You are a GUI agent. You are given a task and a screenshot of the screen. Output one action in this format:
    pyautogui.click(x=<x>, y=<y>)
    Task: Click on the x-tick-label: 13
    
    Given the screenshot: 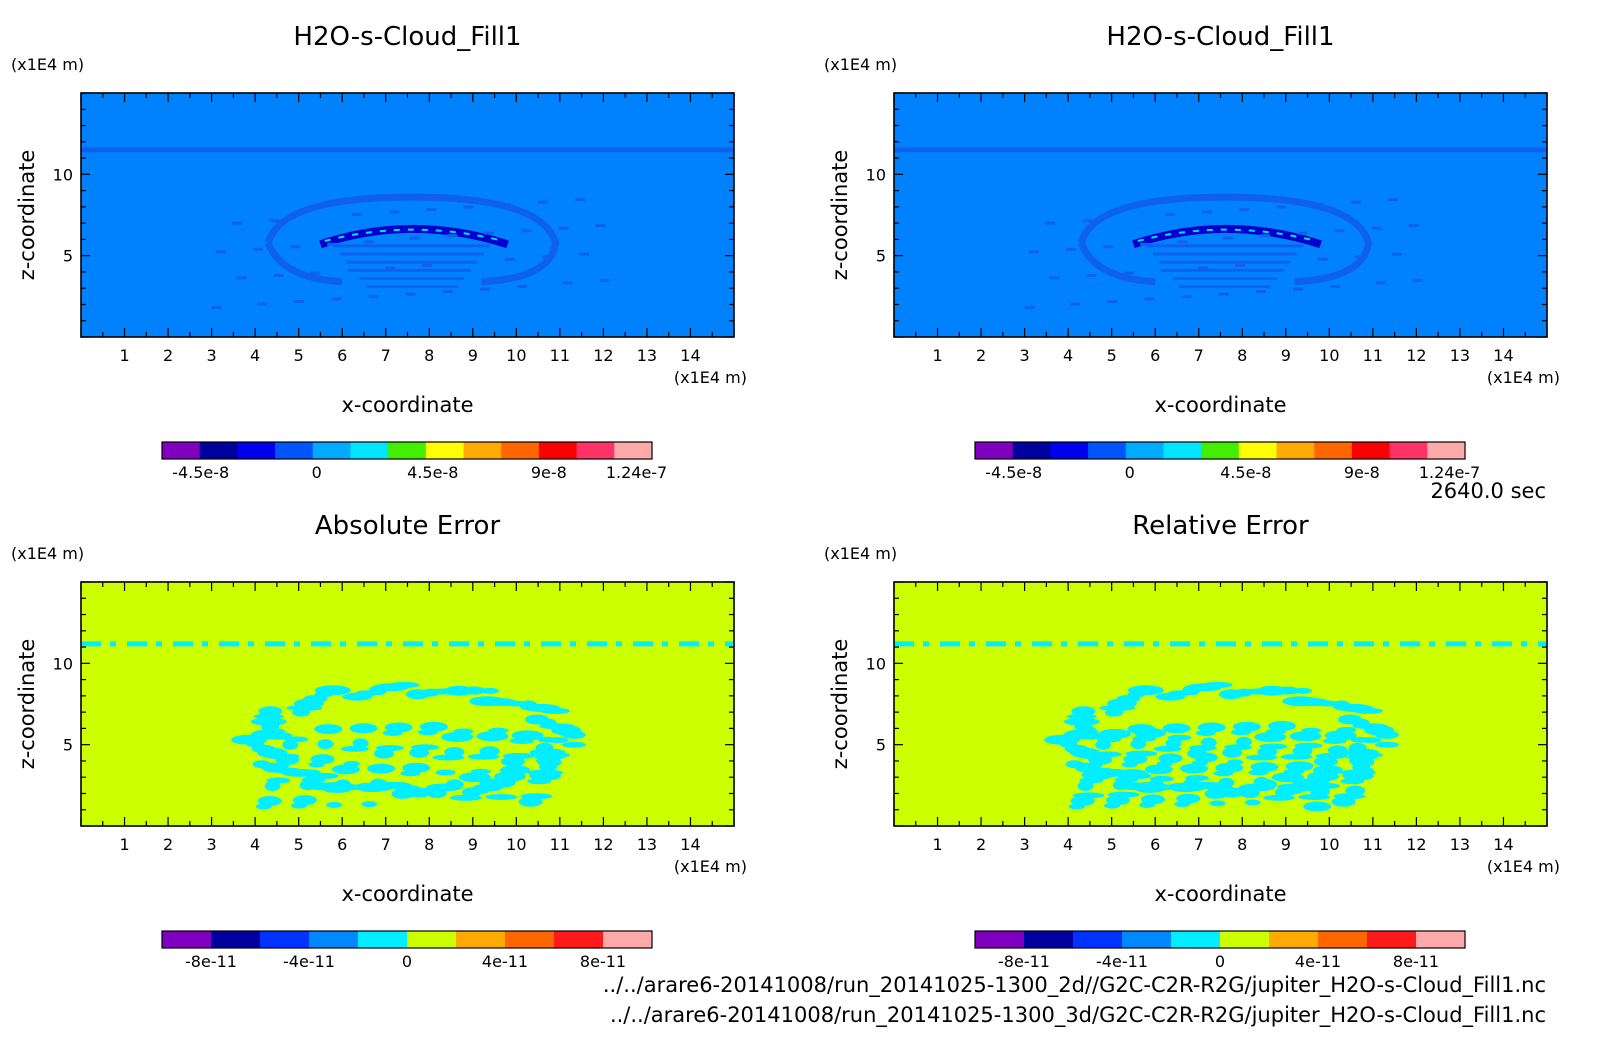 What is the action you would take?
    pyautogui.click(x=1460, y=844)
    